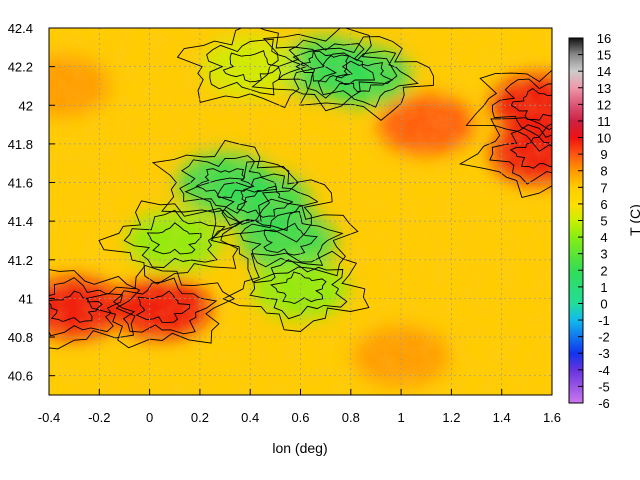  I want to click on colorbar-tick-label: -6, so click(604, 403).